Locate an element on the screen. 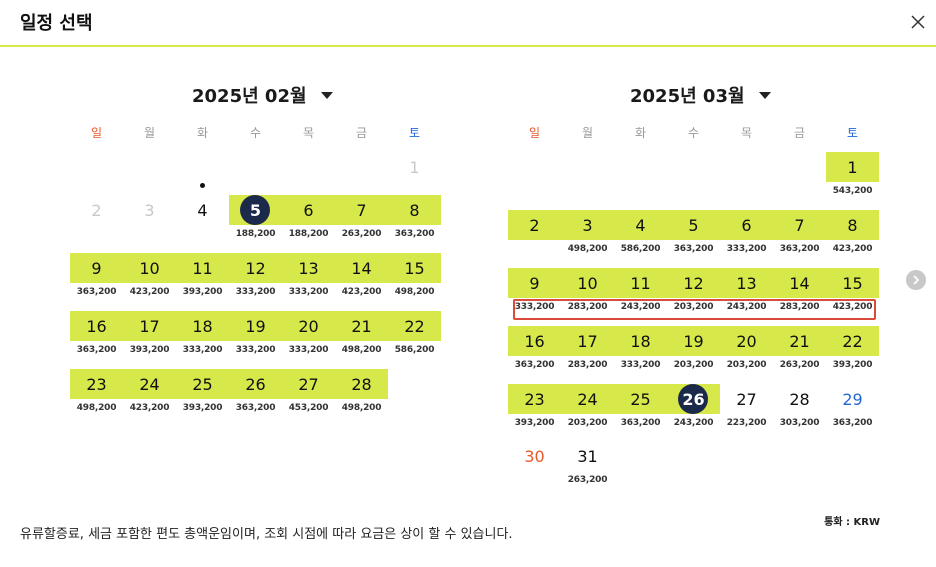 The height and width of the screenshot is (567, 936). calendar-day: 30 is located at coordinates (534, 456).